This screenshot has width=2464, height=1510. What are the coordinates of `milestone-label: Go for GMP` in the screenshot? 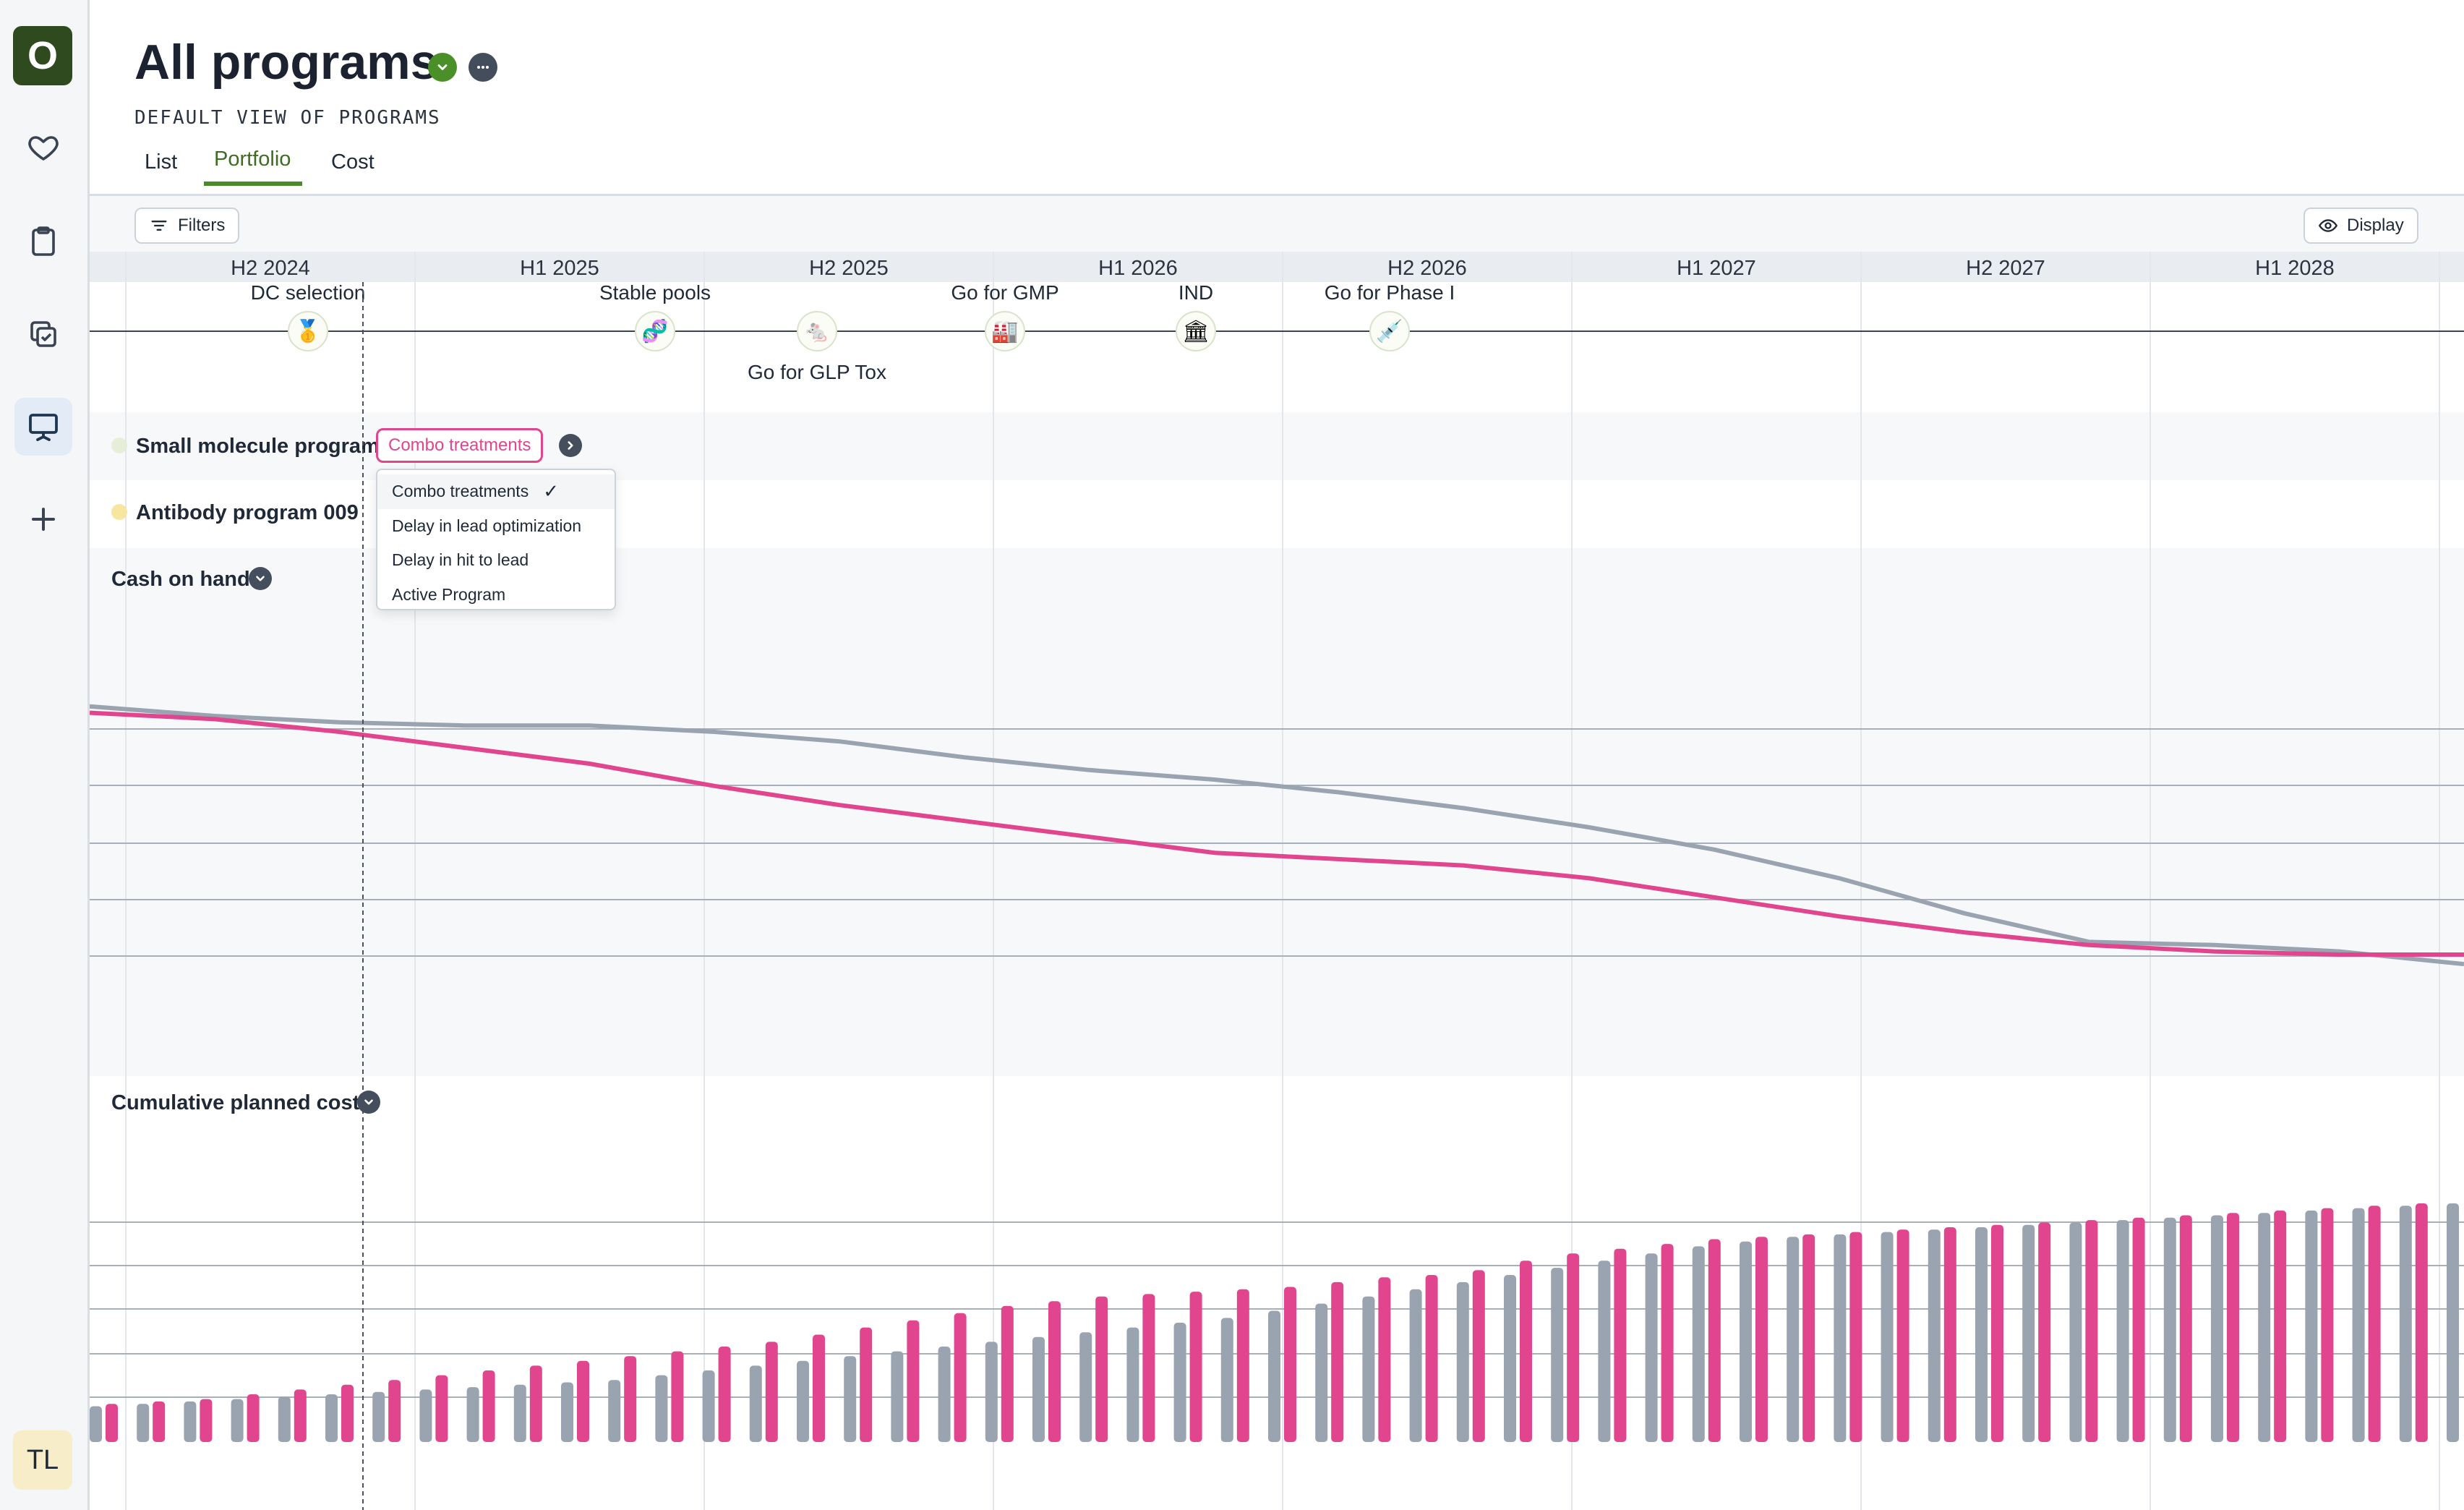 It's located at (1005, 292).